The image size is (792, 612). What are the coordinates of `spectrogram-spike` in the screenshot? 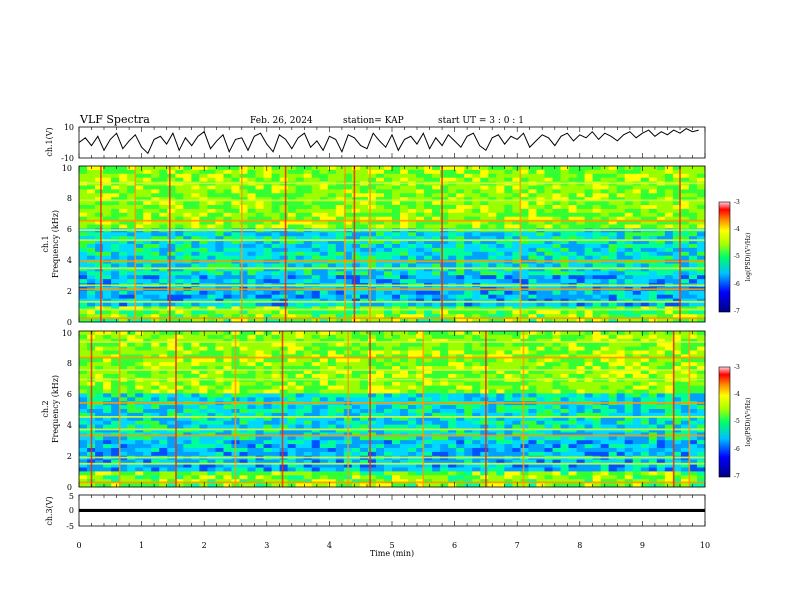 It's located at (101, 244).